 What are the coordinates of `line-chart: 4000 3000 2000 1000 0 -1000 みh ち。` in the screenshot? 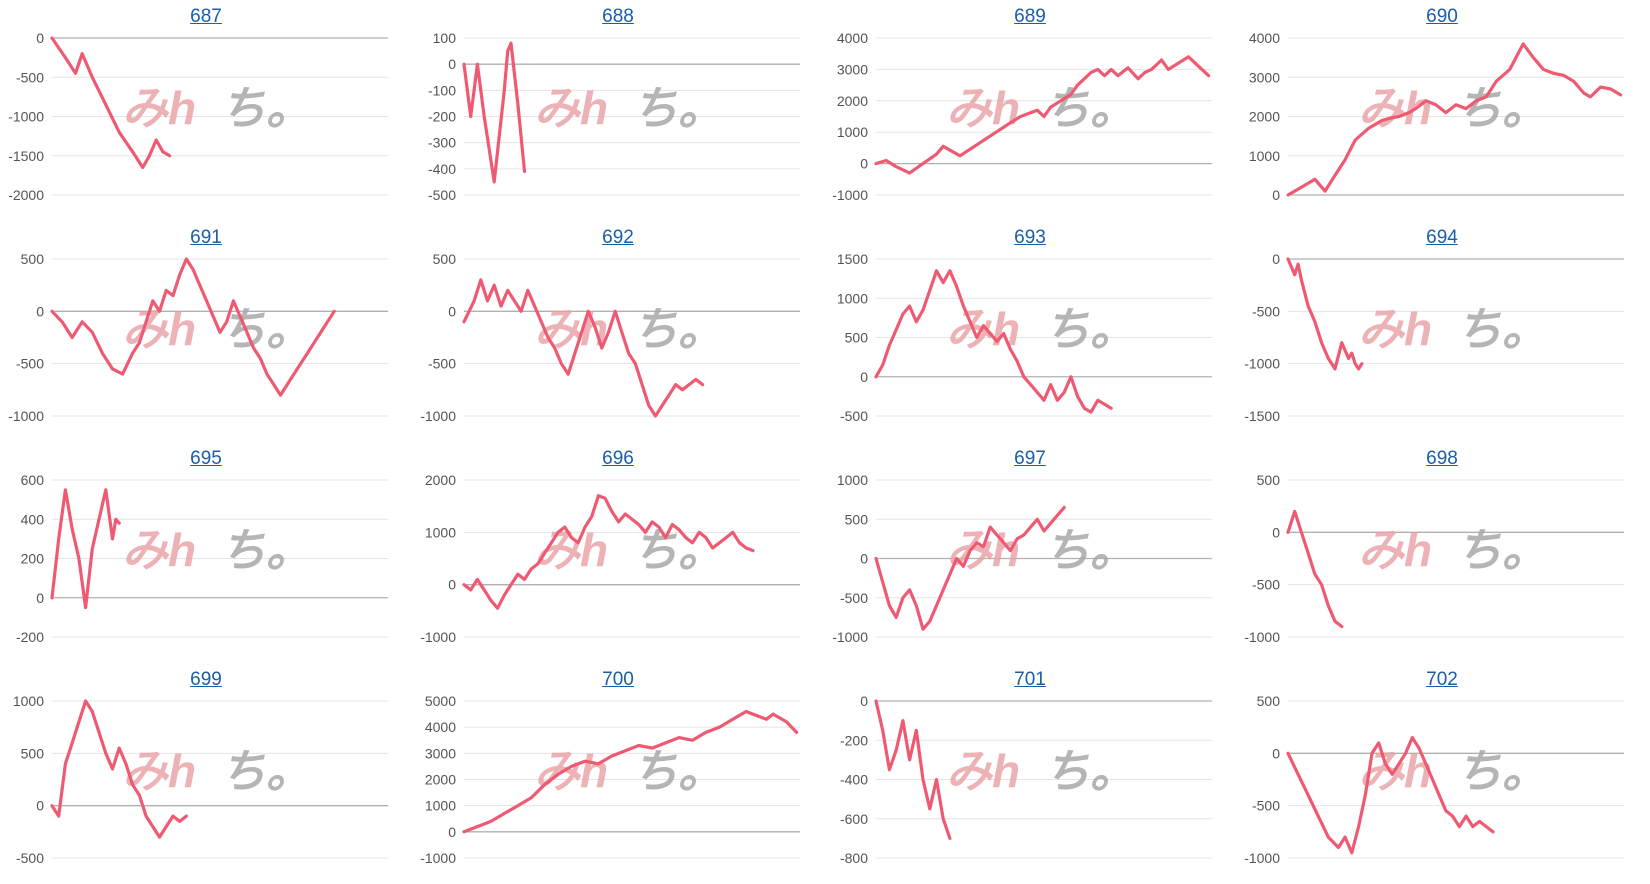 It's located at (1022, 116).